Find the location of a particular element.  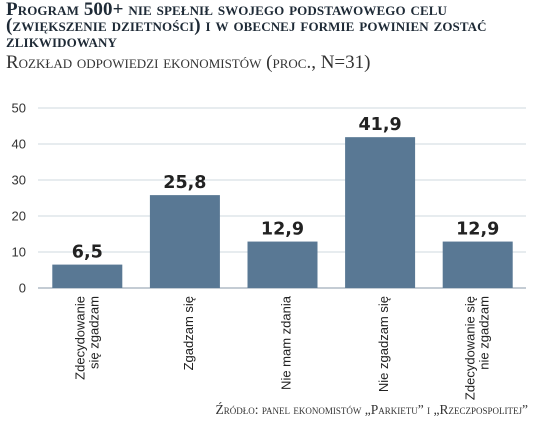

data-label: 6,5 is located at coordinates (87, 253).